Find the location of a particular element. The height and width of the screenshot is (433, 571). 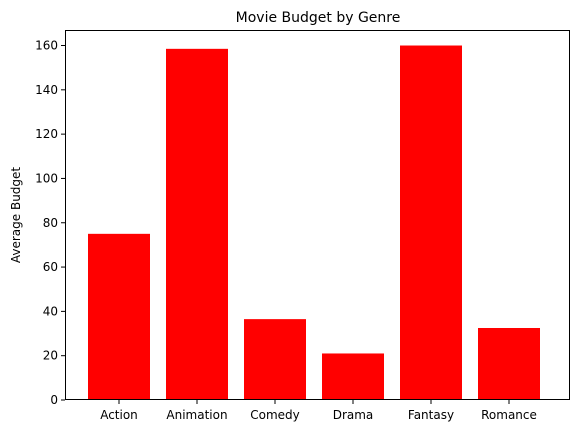

bar-animation is located at coordinates (197, 224).